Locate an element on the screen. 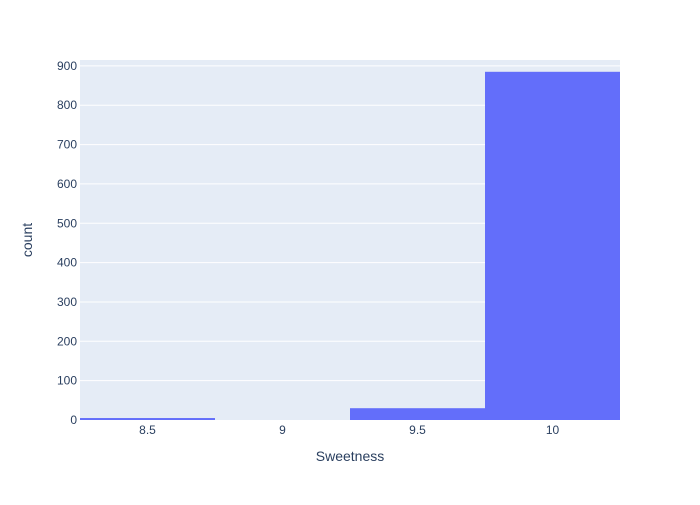 The width and height of the screenshot is (700, 505). y-tick-label: 100 is located at coordinates (67, 381).